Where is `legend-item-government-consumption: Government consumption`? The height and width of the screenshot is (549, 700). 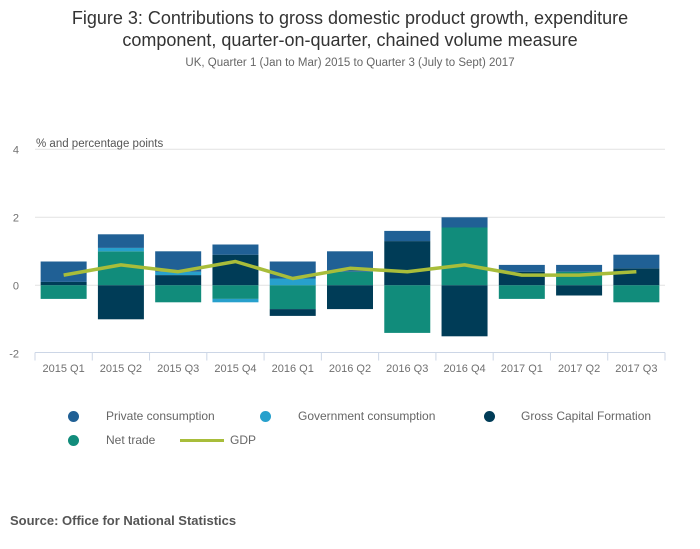 legend-item-government-consumption: Government consumption is located at coordinates (347, 416).